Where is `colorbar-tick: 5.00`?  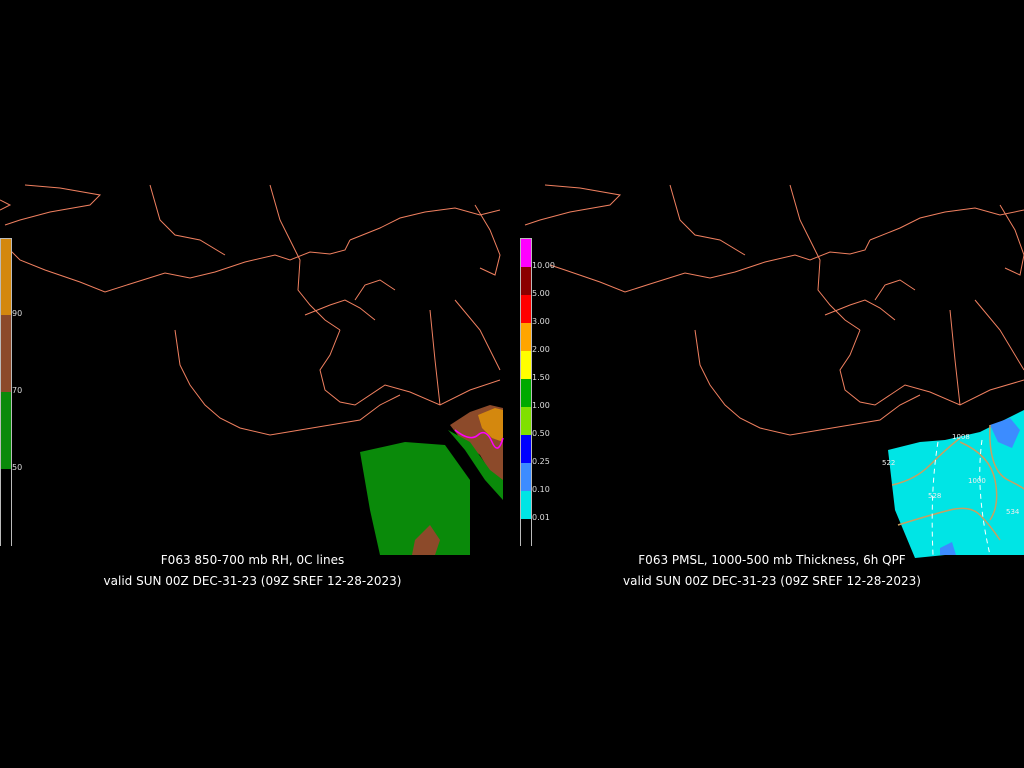 colorbar-tick: 5.00 is located at coordinates (541, 293).